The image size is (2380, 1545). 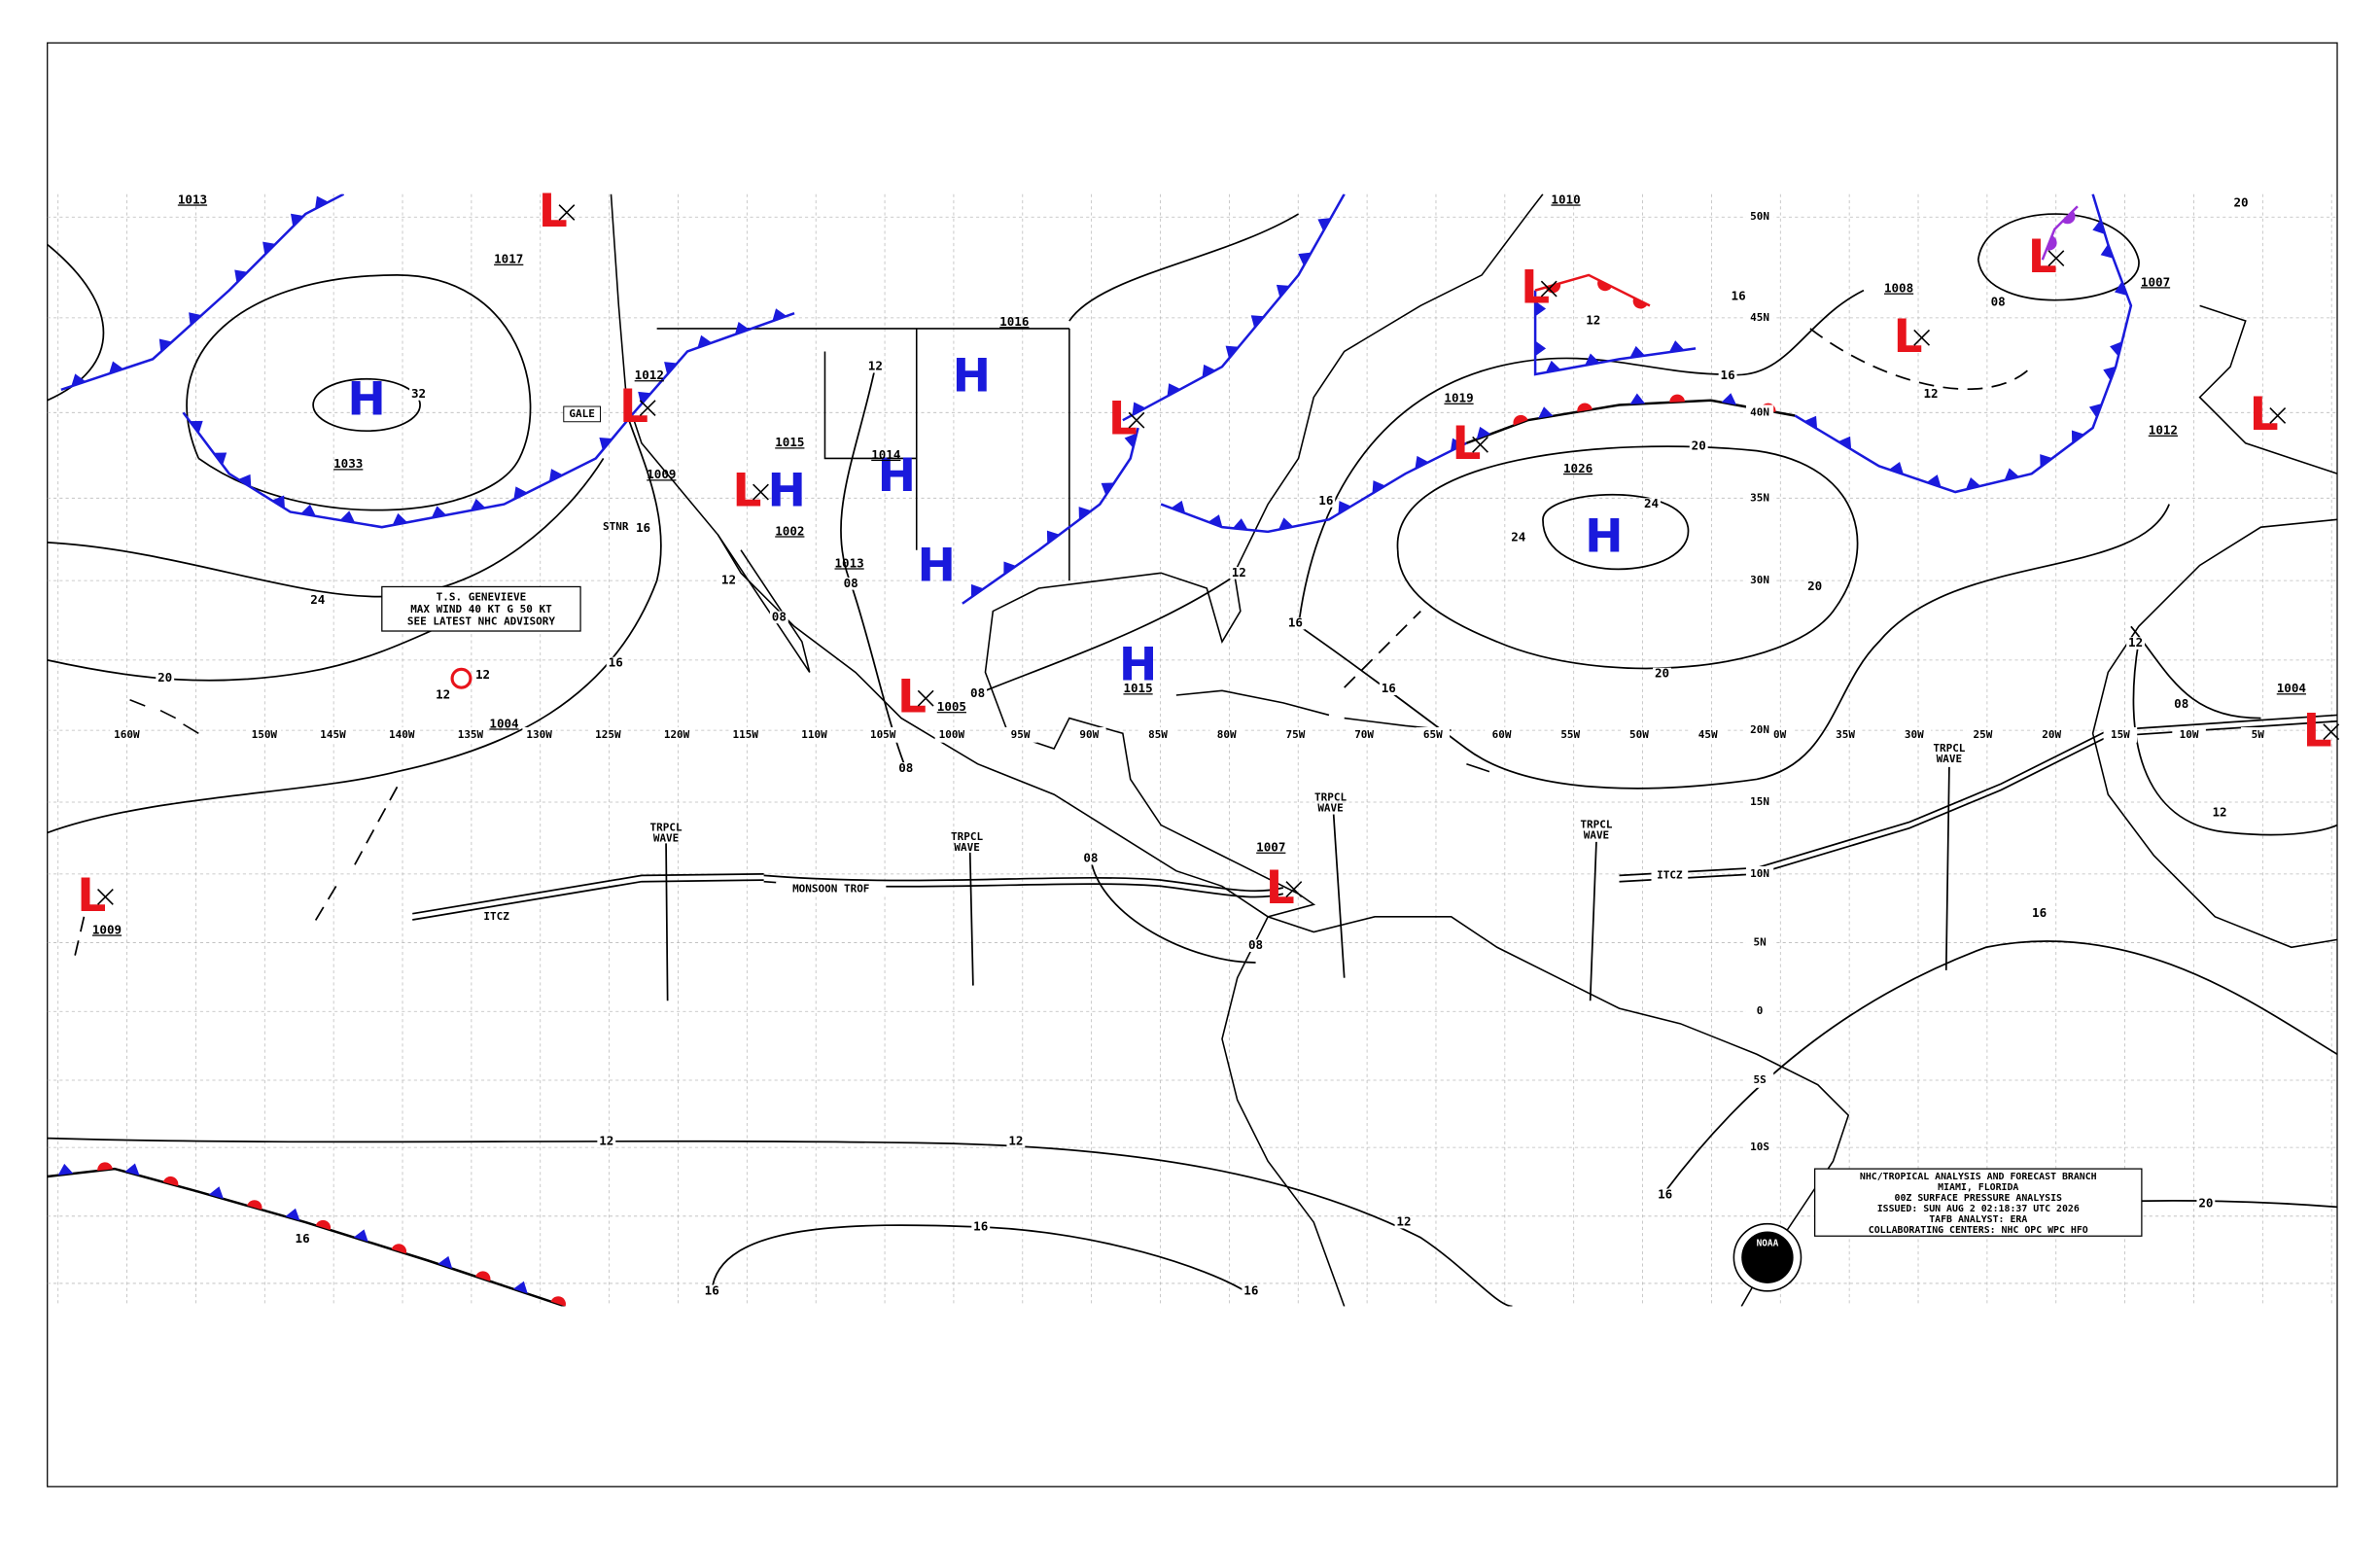 I want to click on longitude-label: 95W, so click(x=1021, y=734).